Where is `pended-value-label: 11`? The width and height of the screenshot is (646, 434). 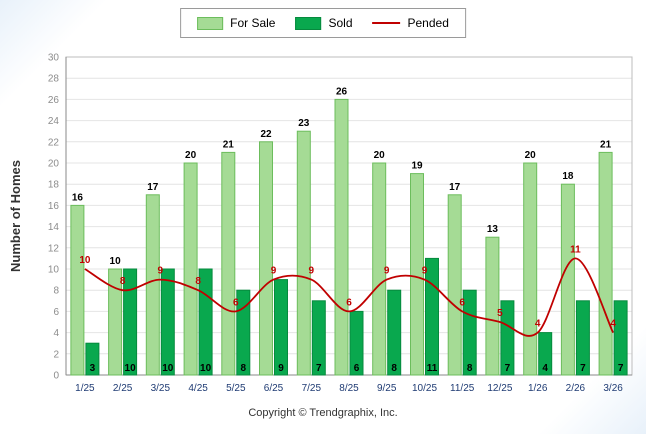 pended-value-label: 11 is located at coordinates (575, 249).